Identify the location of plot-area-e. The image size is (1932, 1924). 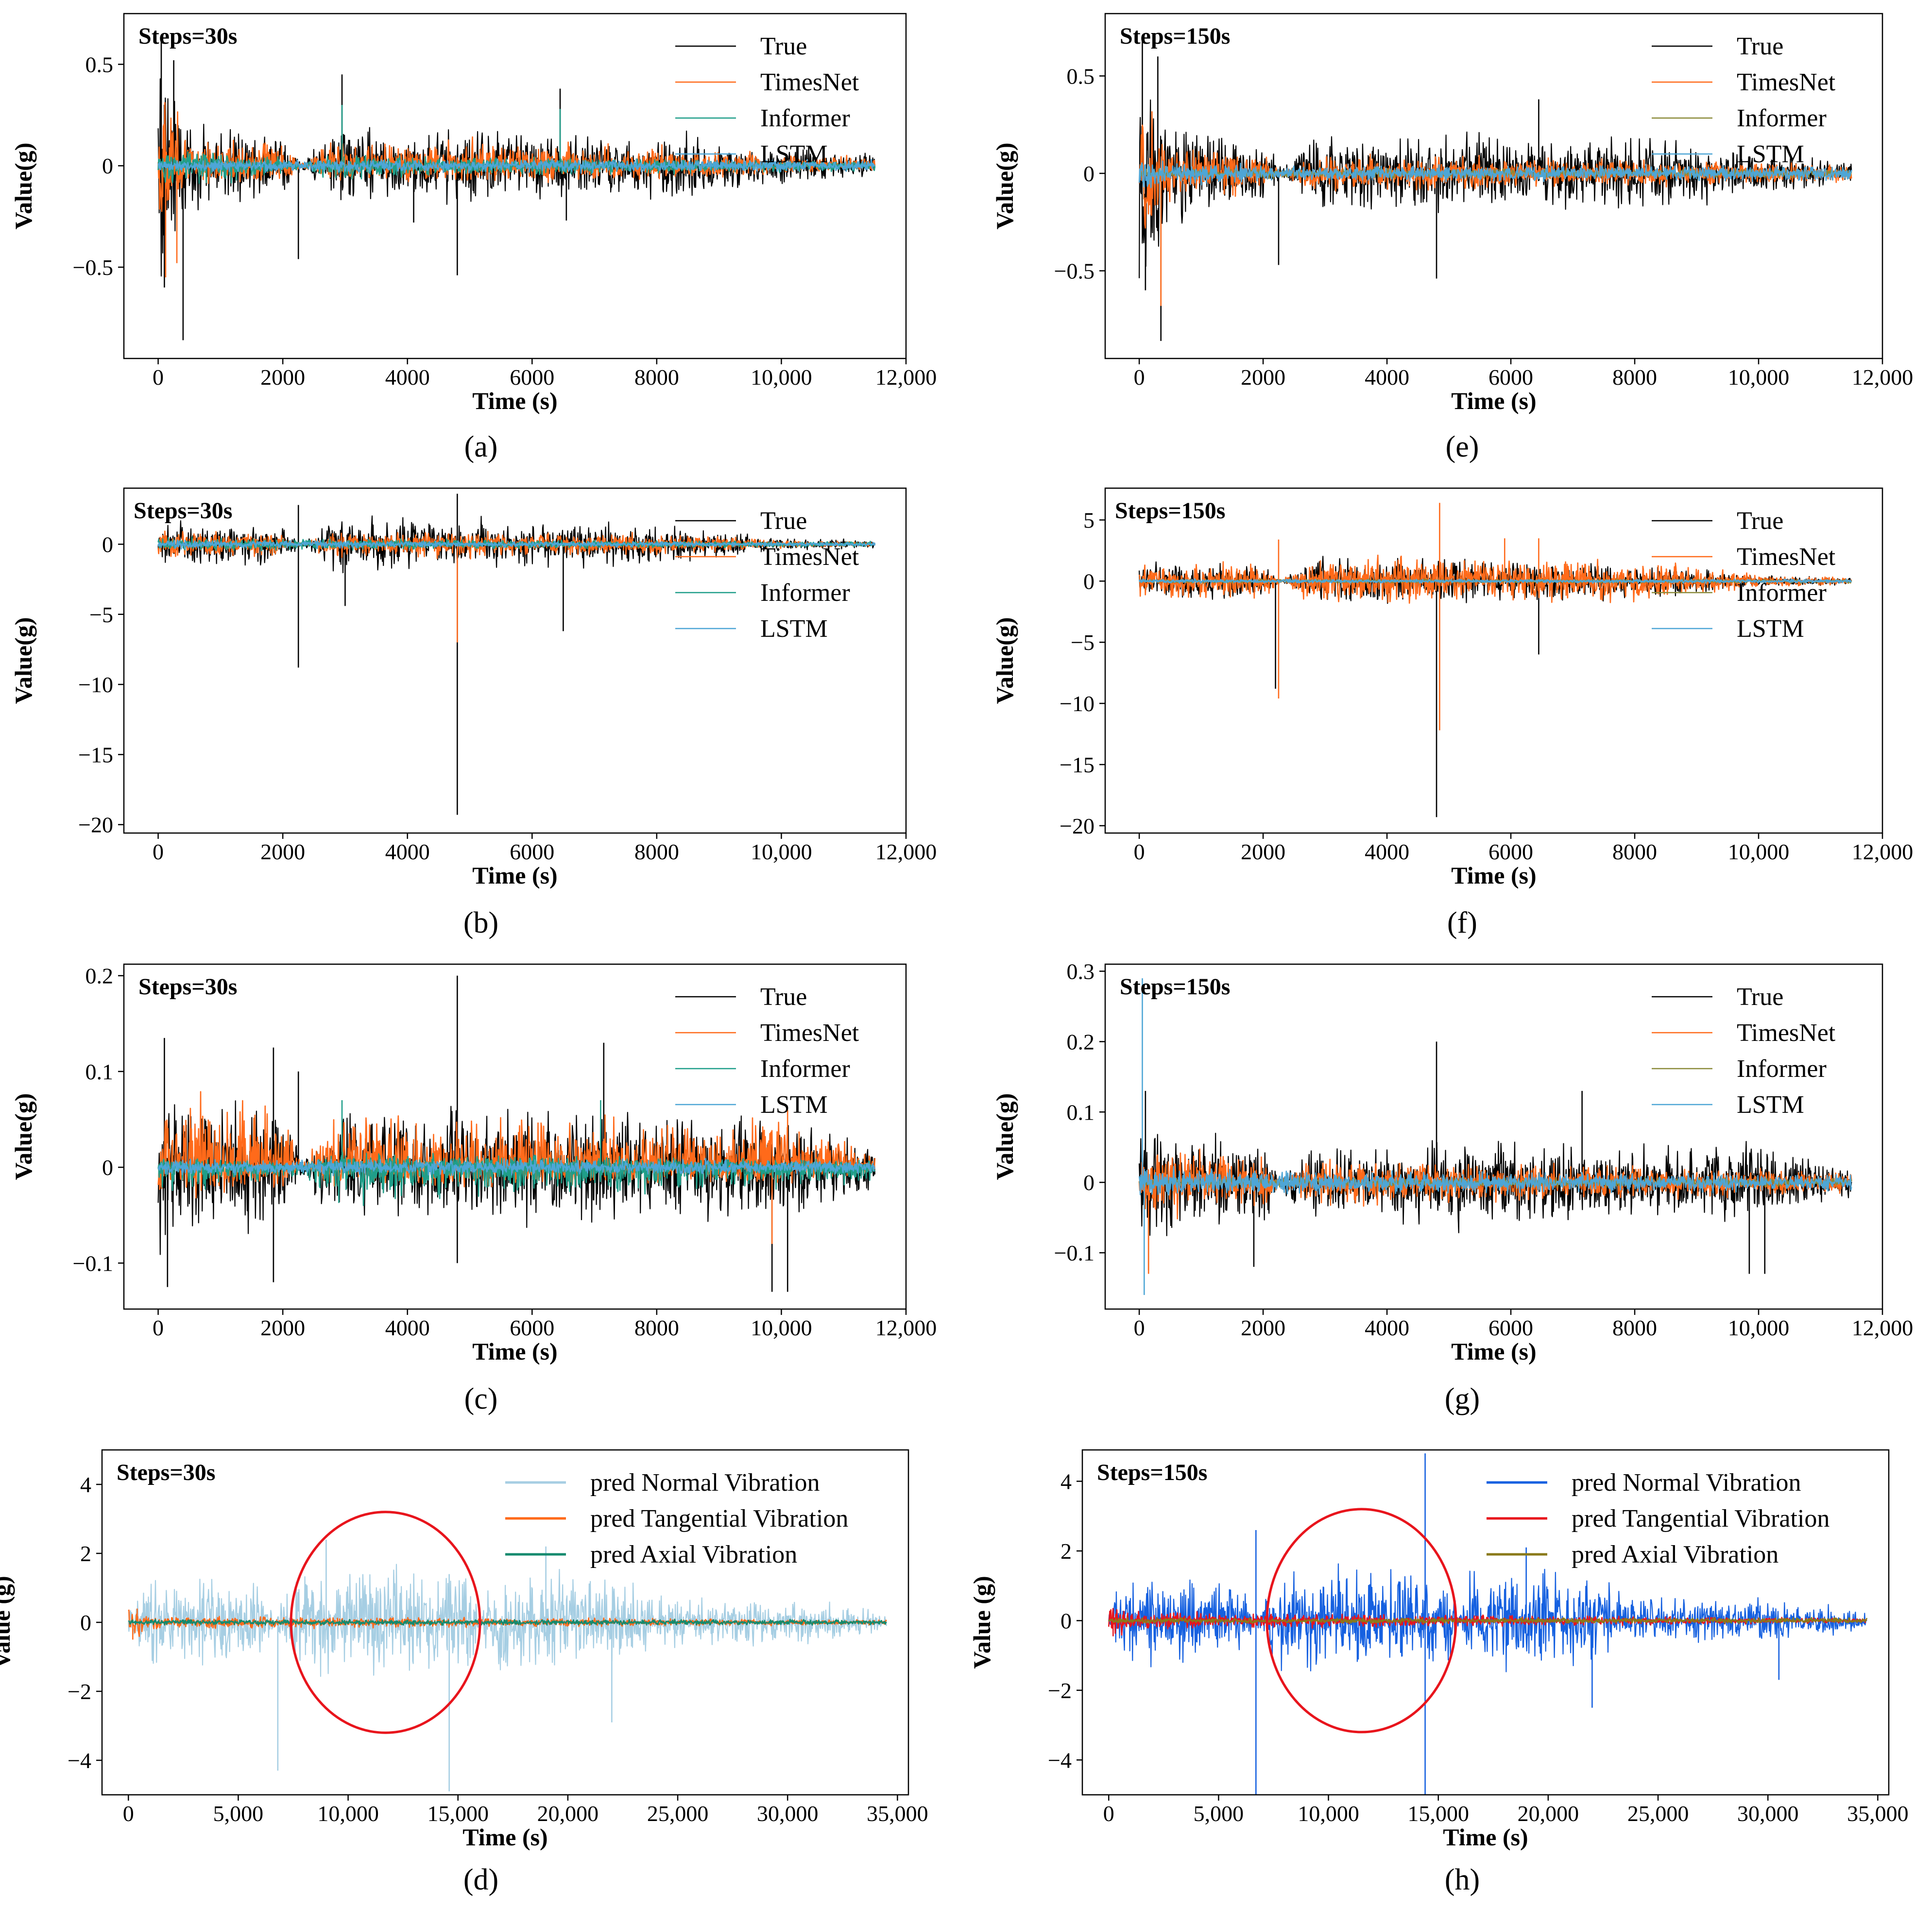
(1495, 191).